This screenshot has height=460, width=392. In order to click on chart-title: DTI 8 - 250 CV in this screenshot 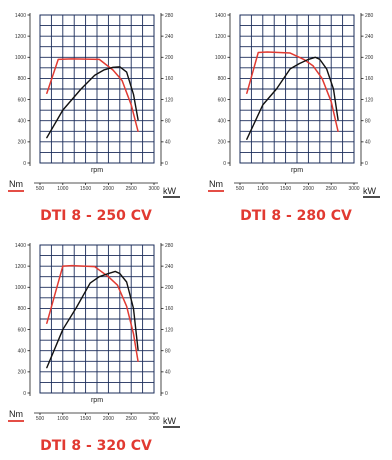, I will do `click(96, 216)`.